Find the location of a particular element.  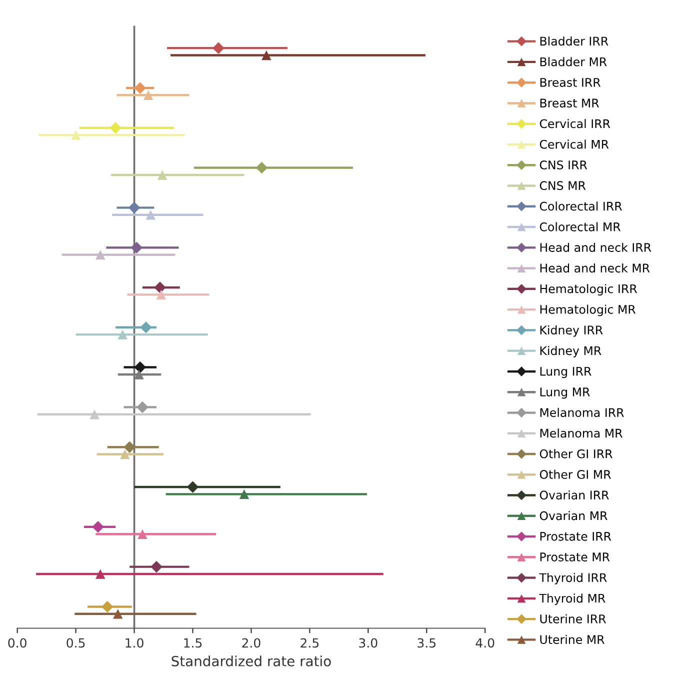

legend-label: Thyroid MR is located at coordinates (572, 600).